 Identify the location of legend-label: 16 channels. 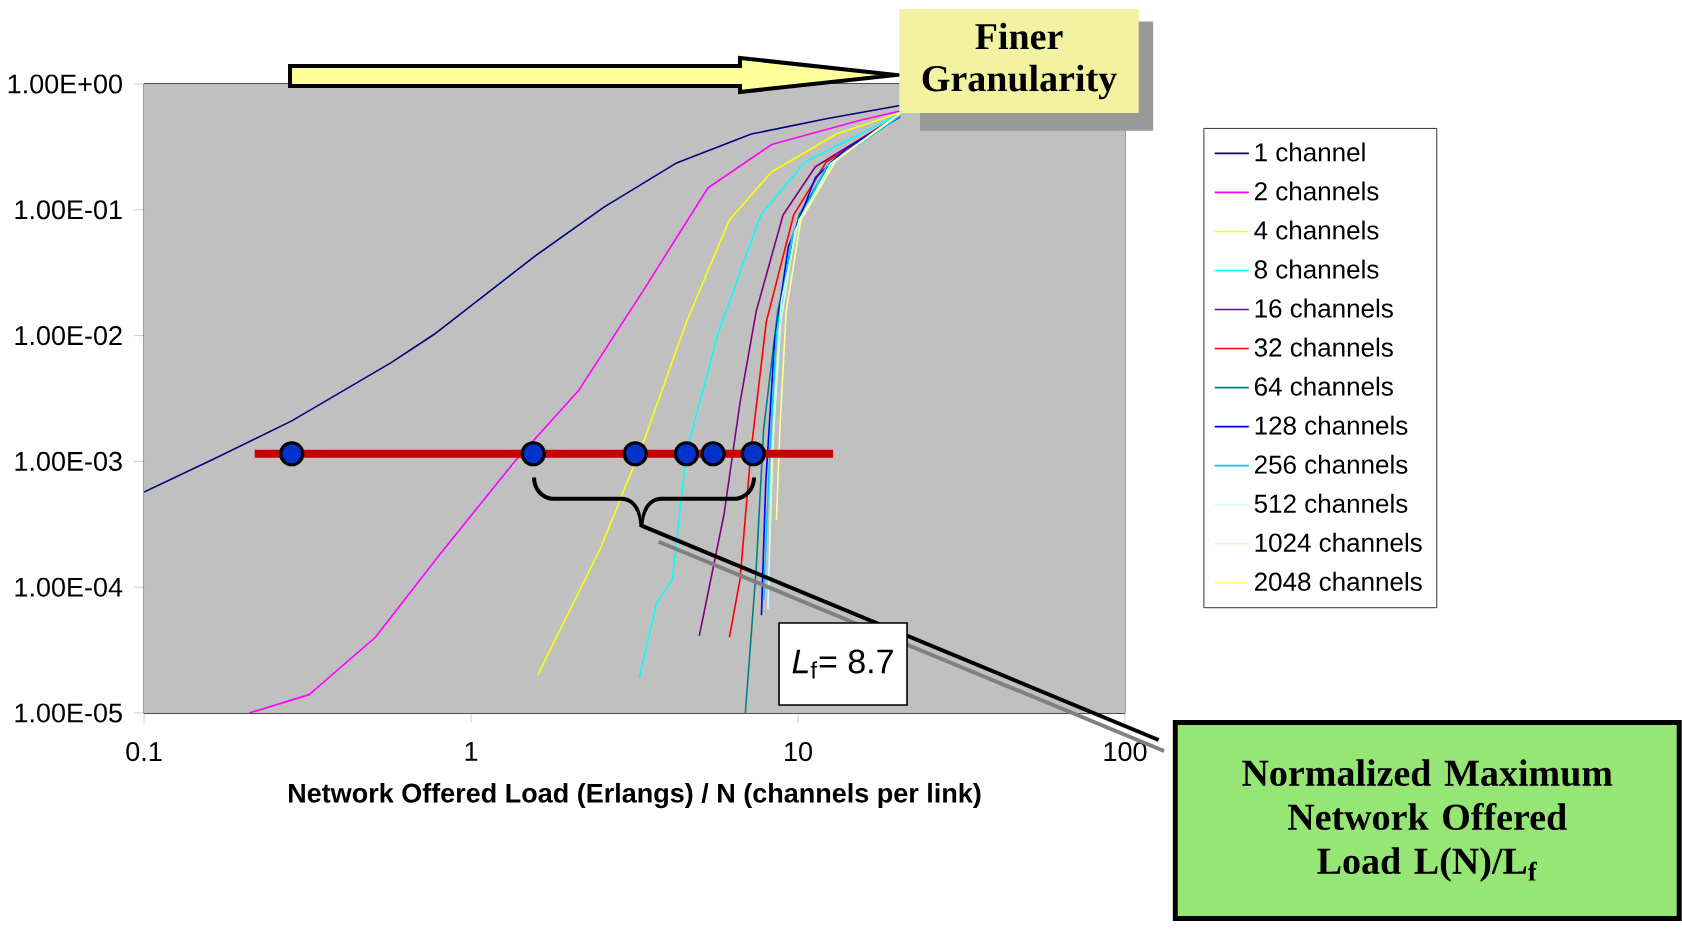
(1324, 308).